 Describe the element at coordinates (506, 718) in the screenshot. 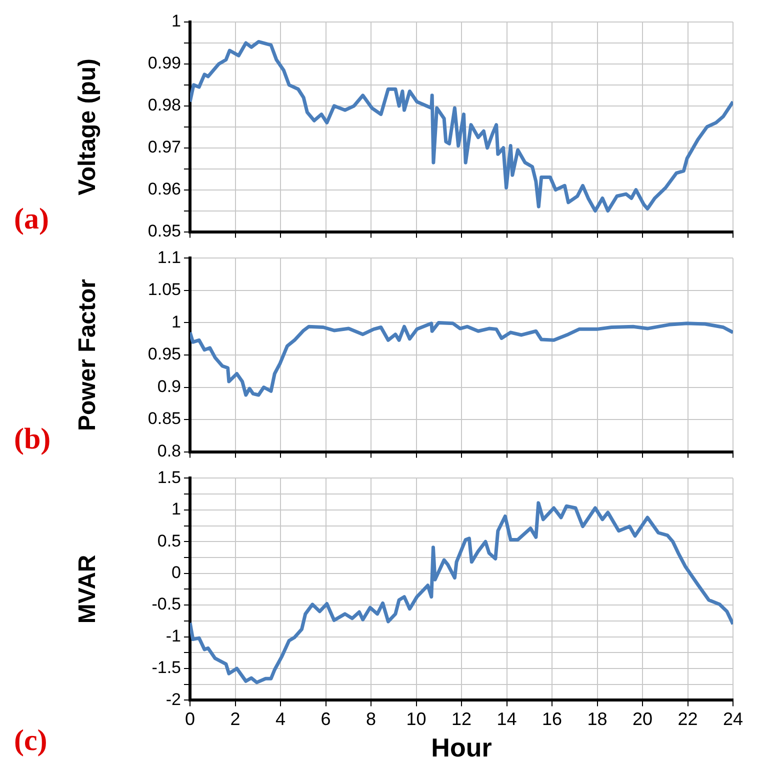

I see `x-tick-label: 14` at that location.